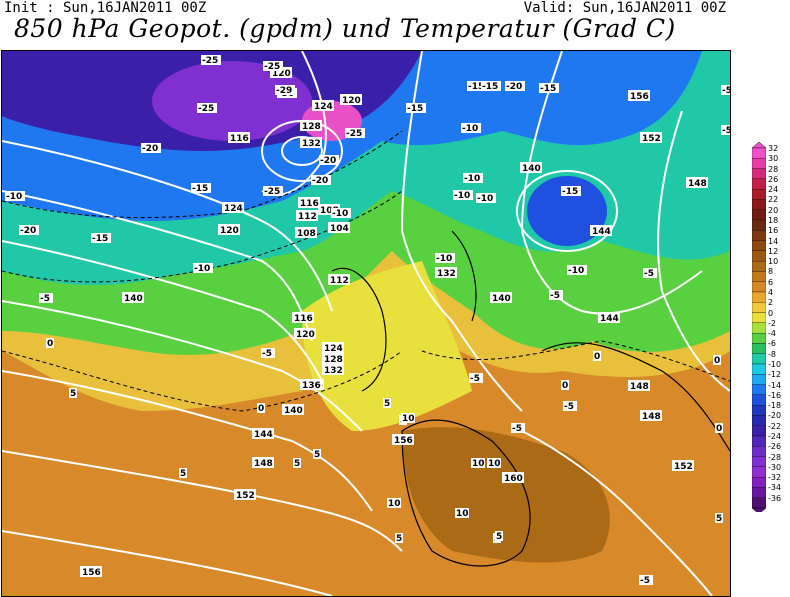  I want to click on svg-text: -29, so click(284, 91).